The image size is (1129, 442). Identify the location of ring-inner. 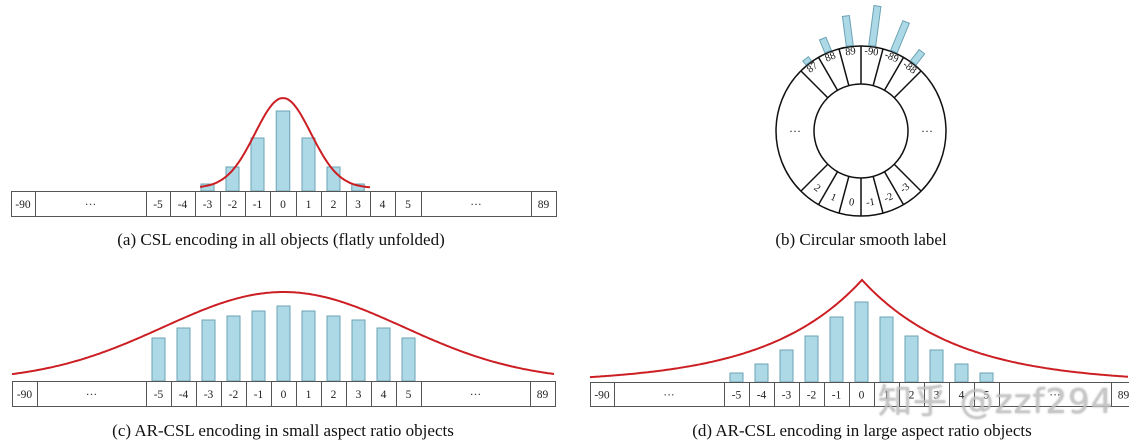
(861, 131).